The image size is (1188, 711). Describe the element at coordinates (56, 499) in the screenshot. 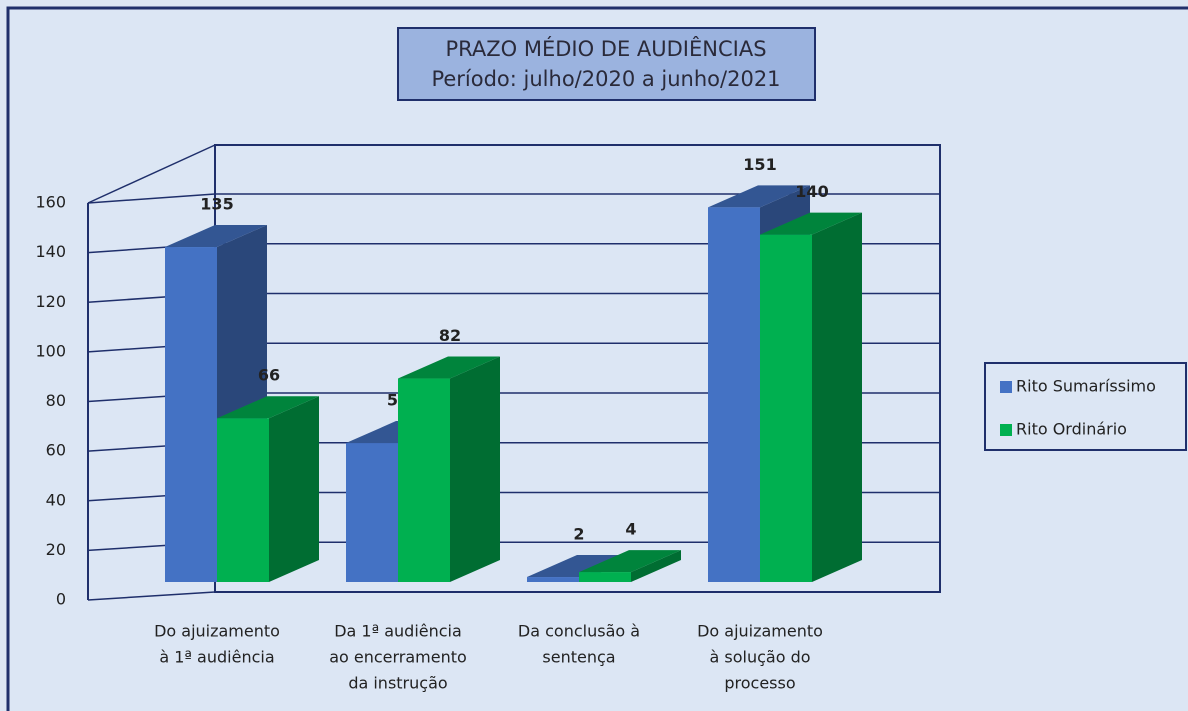

I see `y-tick-label: 40` at that location.